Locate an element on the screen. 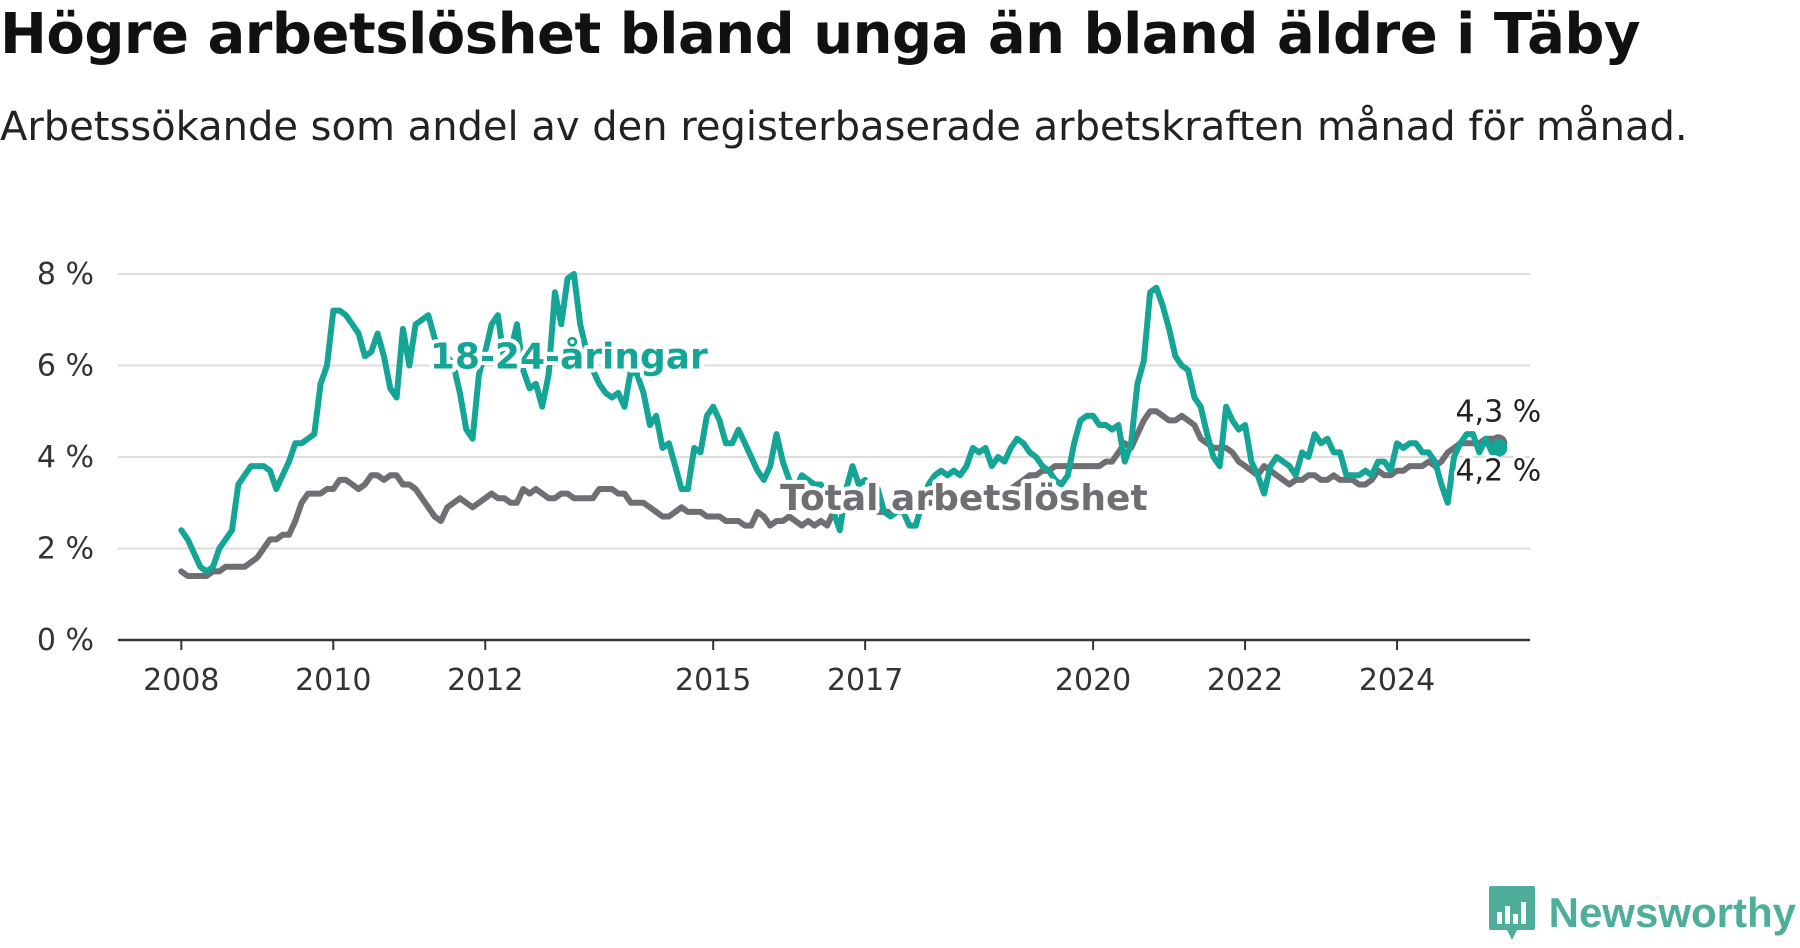 This screenshot has width=1800, height=948. x-tick-label: 2022 is located at coordinates (1245, 680).